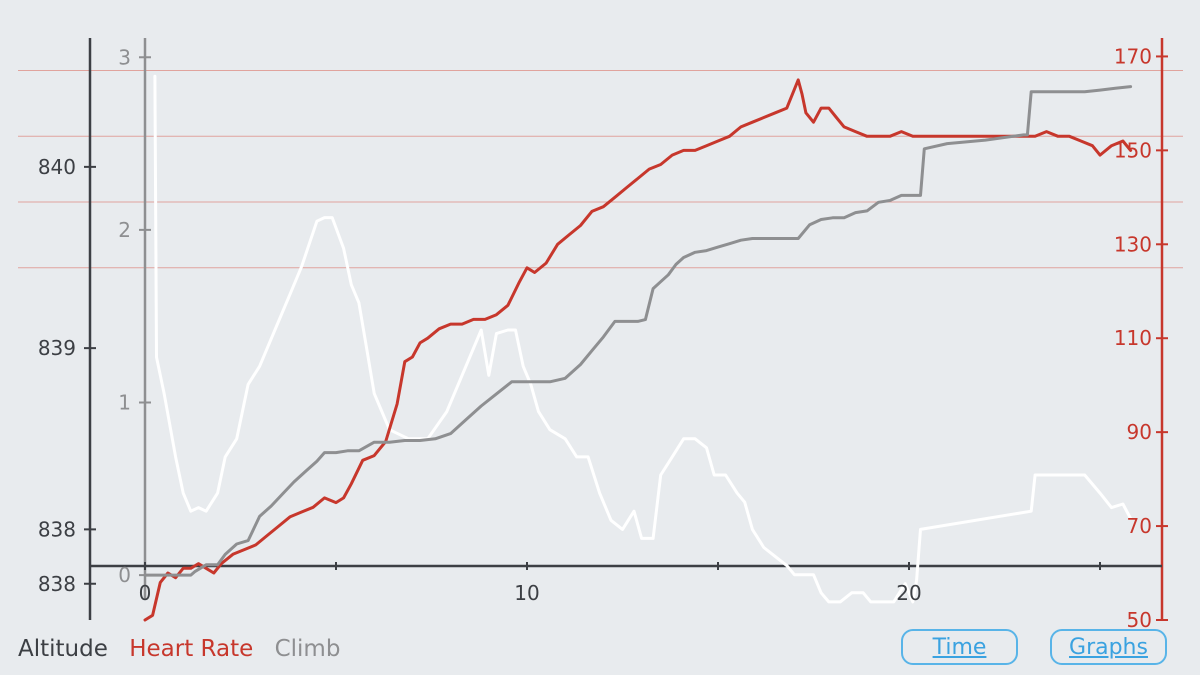  I want to click on climb-tick-label-3: 3, so click(124, 57).